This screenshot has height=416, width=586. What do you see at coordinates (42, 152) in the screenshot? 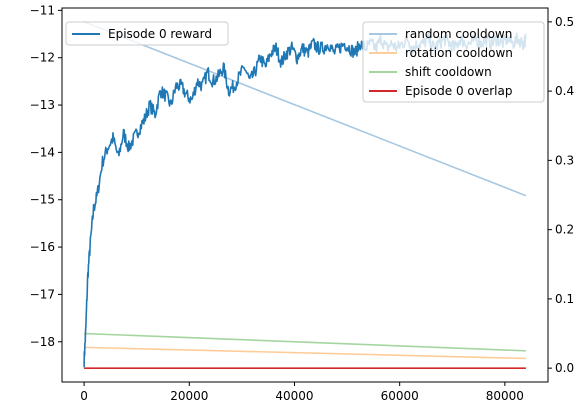
I see `left-y-tick-label: −14` at bounding box center [42, 152].